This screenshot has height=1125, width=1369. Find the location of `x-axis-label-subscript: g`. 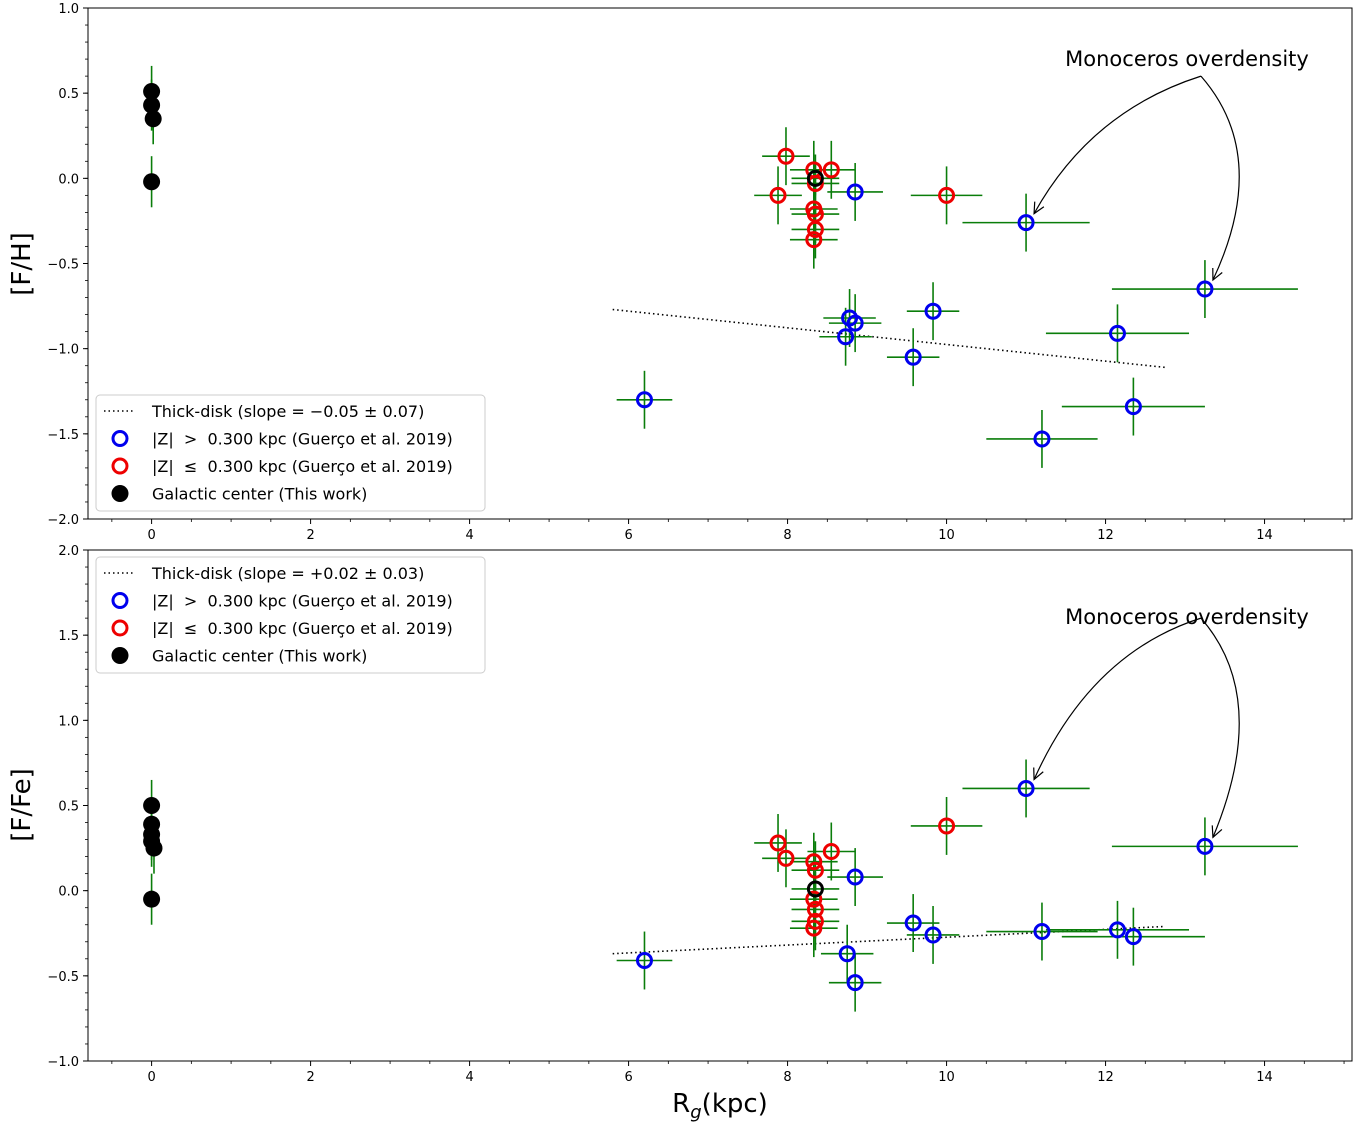

x-axis-label-subscript: g is located at coordinates (695, 1112).